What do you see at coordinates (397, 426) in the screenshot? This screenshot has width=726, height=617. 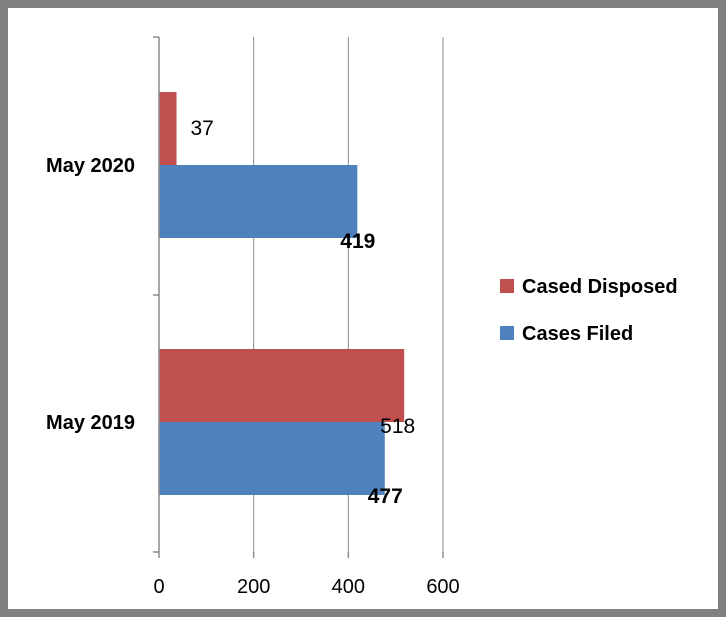 I see `data-label-1-0: 518` at bounding box center [397, 426].